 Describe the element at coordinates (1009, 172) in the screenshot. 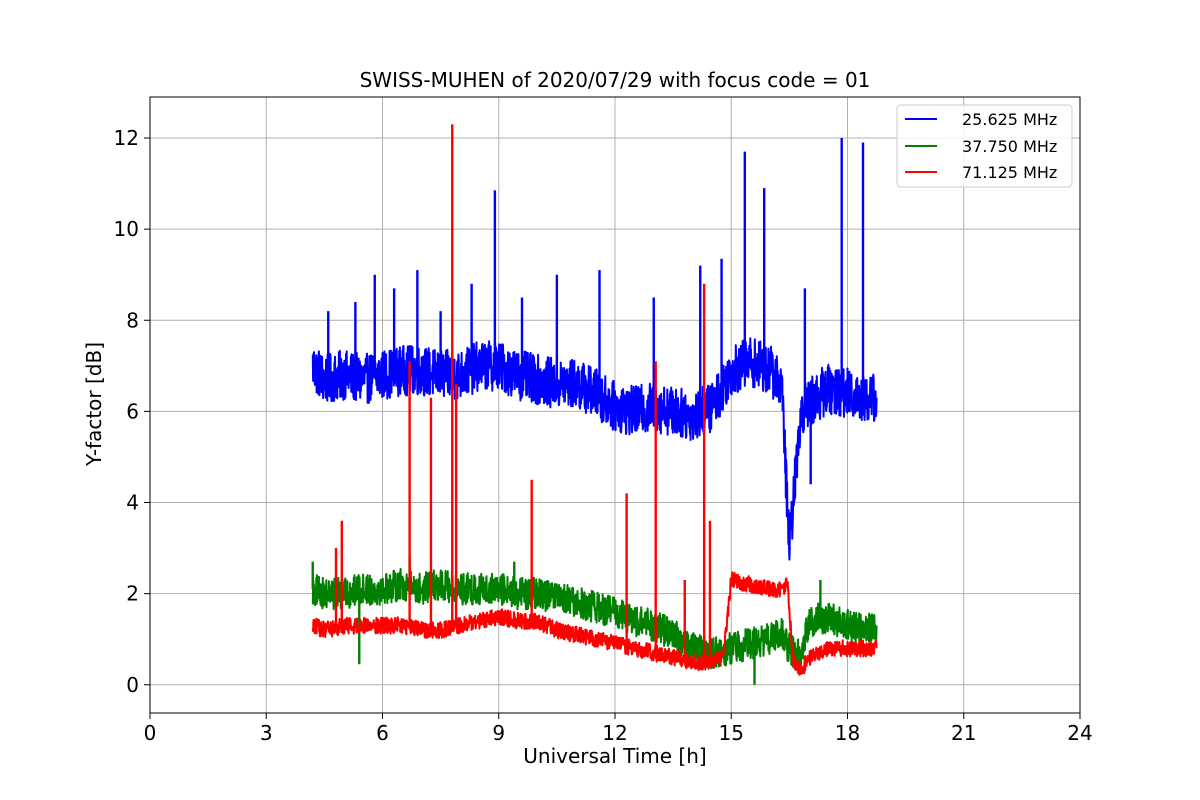

I see `legend-label-71-125: 71.125 MHz` at that location.